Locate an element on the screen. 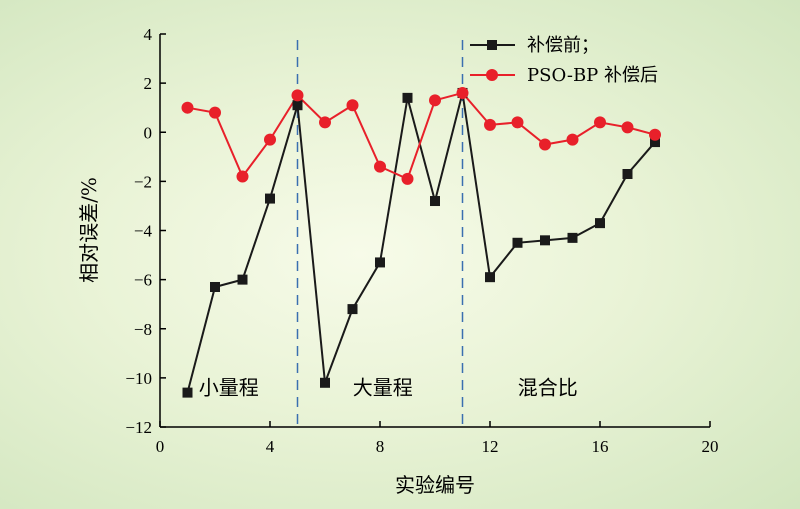 The height and width of the screenshot is (509, 800). y-tick-label: −12 is located at coordinates (138, 427).